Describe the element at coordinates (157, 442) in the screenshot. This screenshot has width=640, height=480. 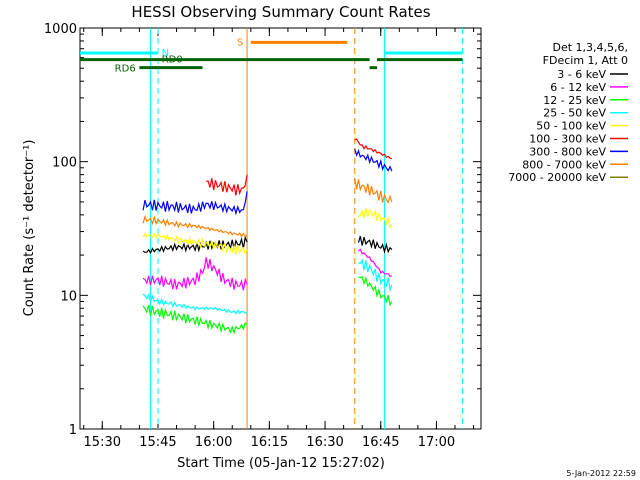
I see `x-tick-label: 15:45` at that location.